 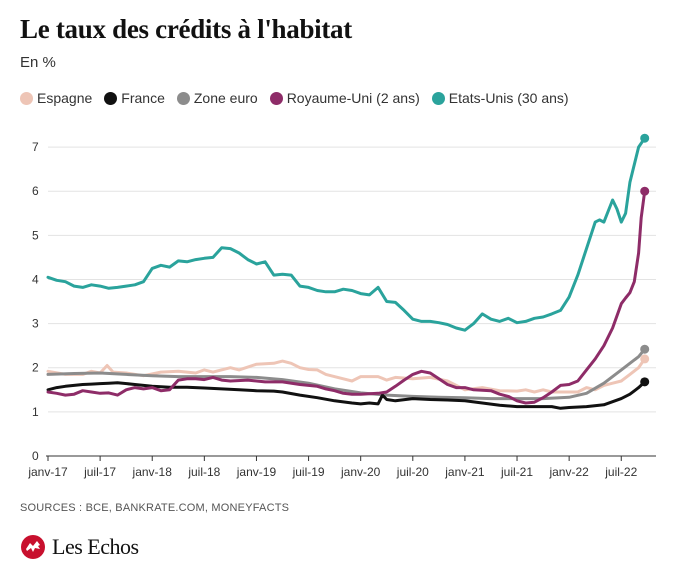 I want to click on legend-item-espagne: Espagne, so click(x=56, y=98).